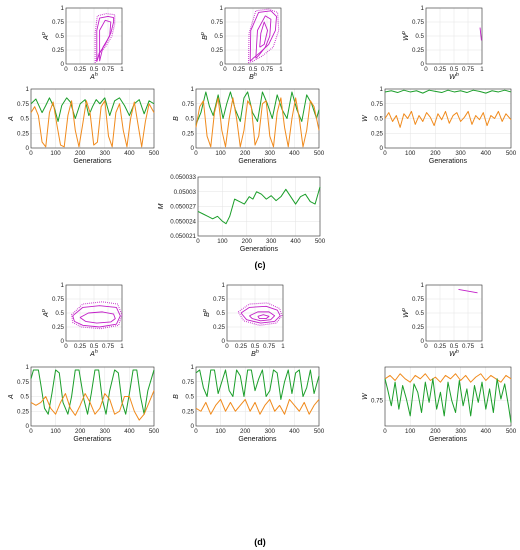  What do you see at coordinates (45, 36) in the screenshot?
I see `y-axis-label: Ap` at bounding box center [45, 36].